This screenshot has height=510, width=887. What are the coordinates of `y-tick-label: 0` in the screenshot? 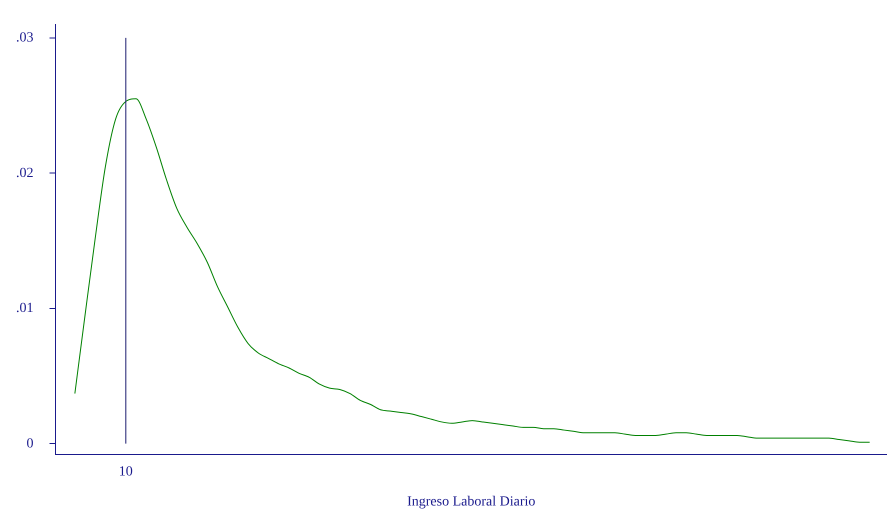 It's located at (30, 444).